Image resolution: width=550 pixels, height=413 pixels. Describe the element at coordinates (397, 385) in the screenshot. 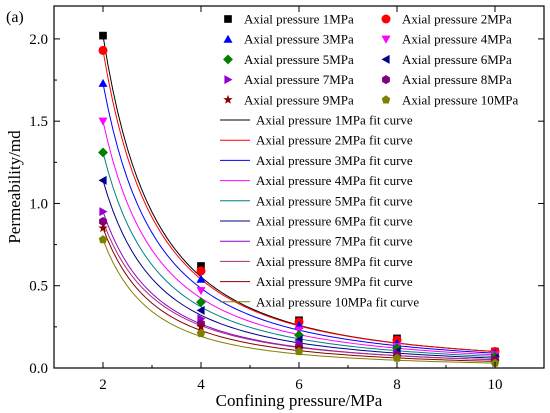

I see `x-tick-label: 8` at that location.